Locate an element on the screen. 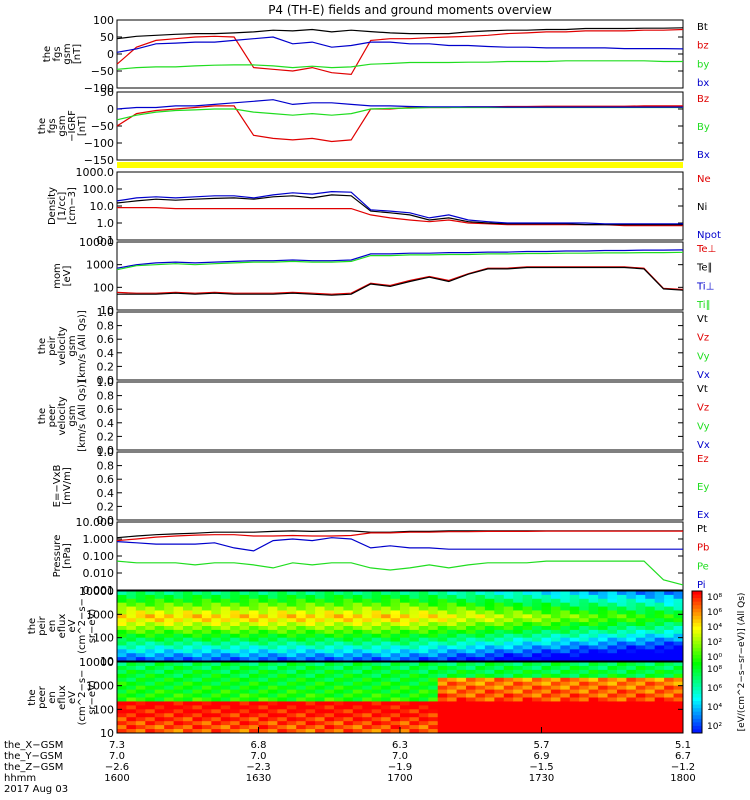 The image size is (750, 800). y-tick-label: −150 is located at coordinates (99, 160).